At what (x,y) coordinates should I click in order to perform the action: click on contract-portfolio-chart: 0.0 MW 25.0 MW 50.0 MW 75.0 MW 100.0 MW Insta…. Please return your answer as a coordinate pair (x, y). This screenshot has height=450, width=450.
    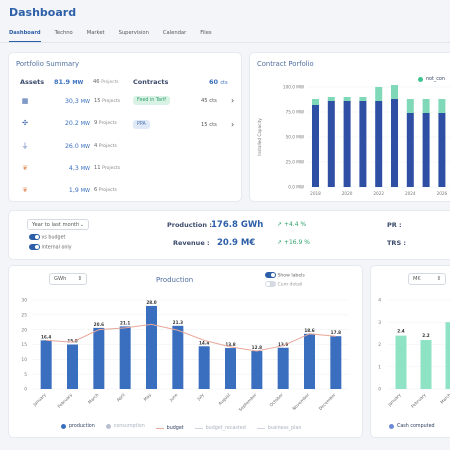
    Looking at the image, I should click on (353, 140).